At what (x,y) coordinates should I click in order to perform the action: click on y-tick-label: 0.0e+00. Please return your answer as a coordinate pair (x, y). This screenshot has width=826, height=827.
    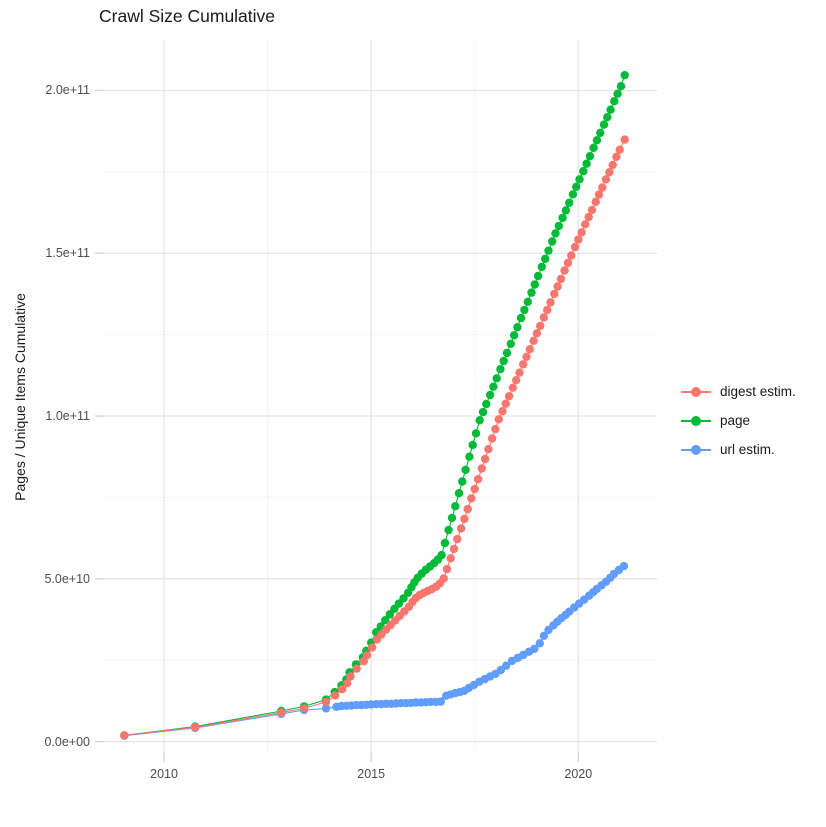
    Looking at the image, I should click on (67, 741).